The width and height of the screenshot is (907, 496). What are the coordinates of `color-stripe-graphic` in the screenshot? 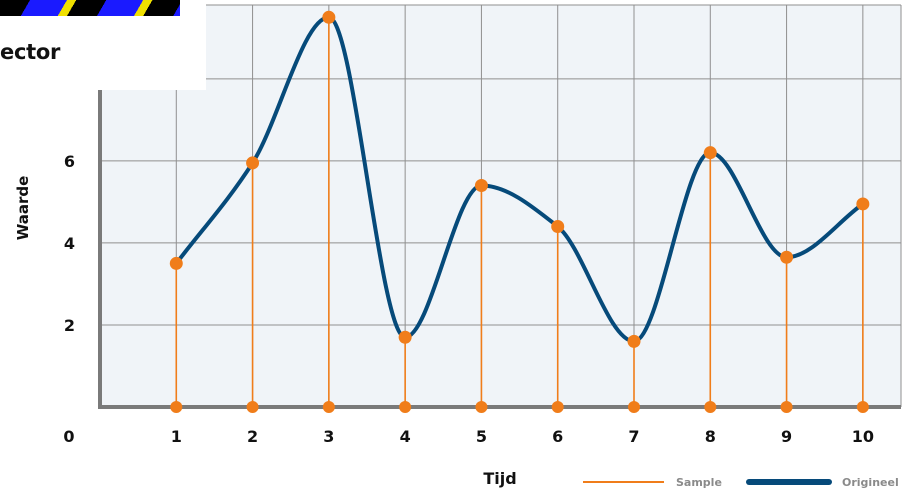 It's located at (90, 8).